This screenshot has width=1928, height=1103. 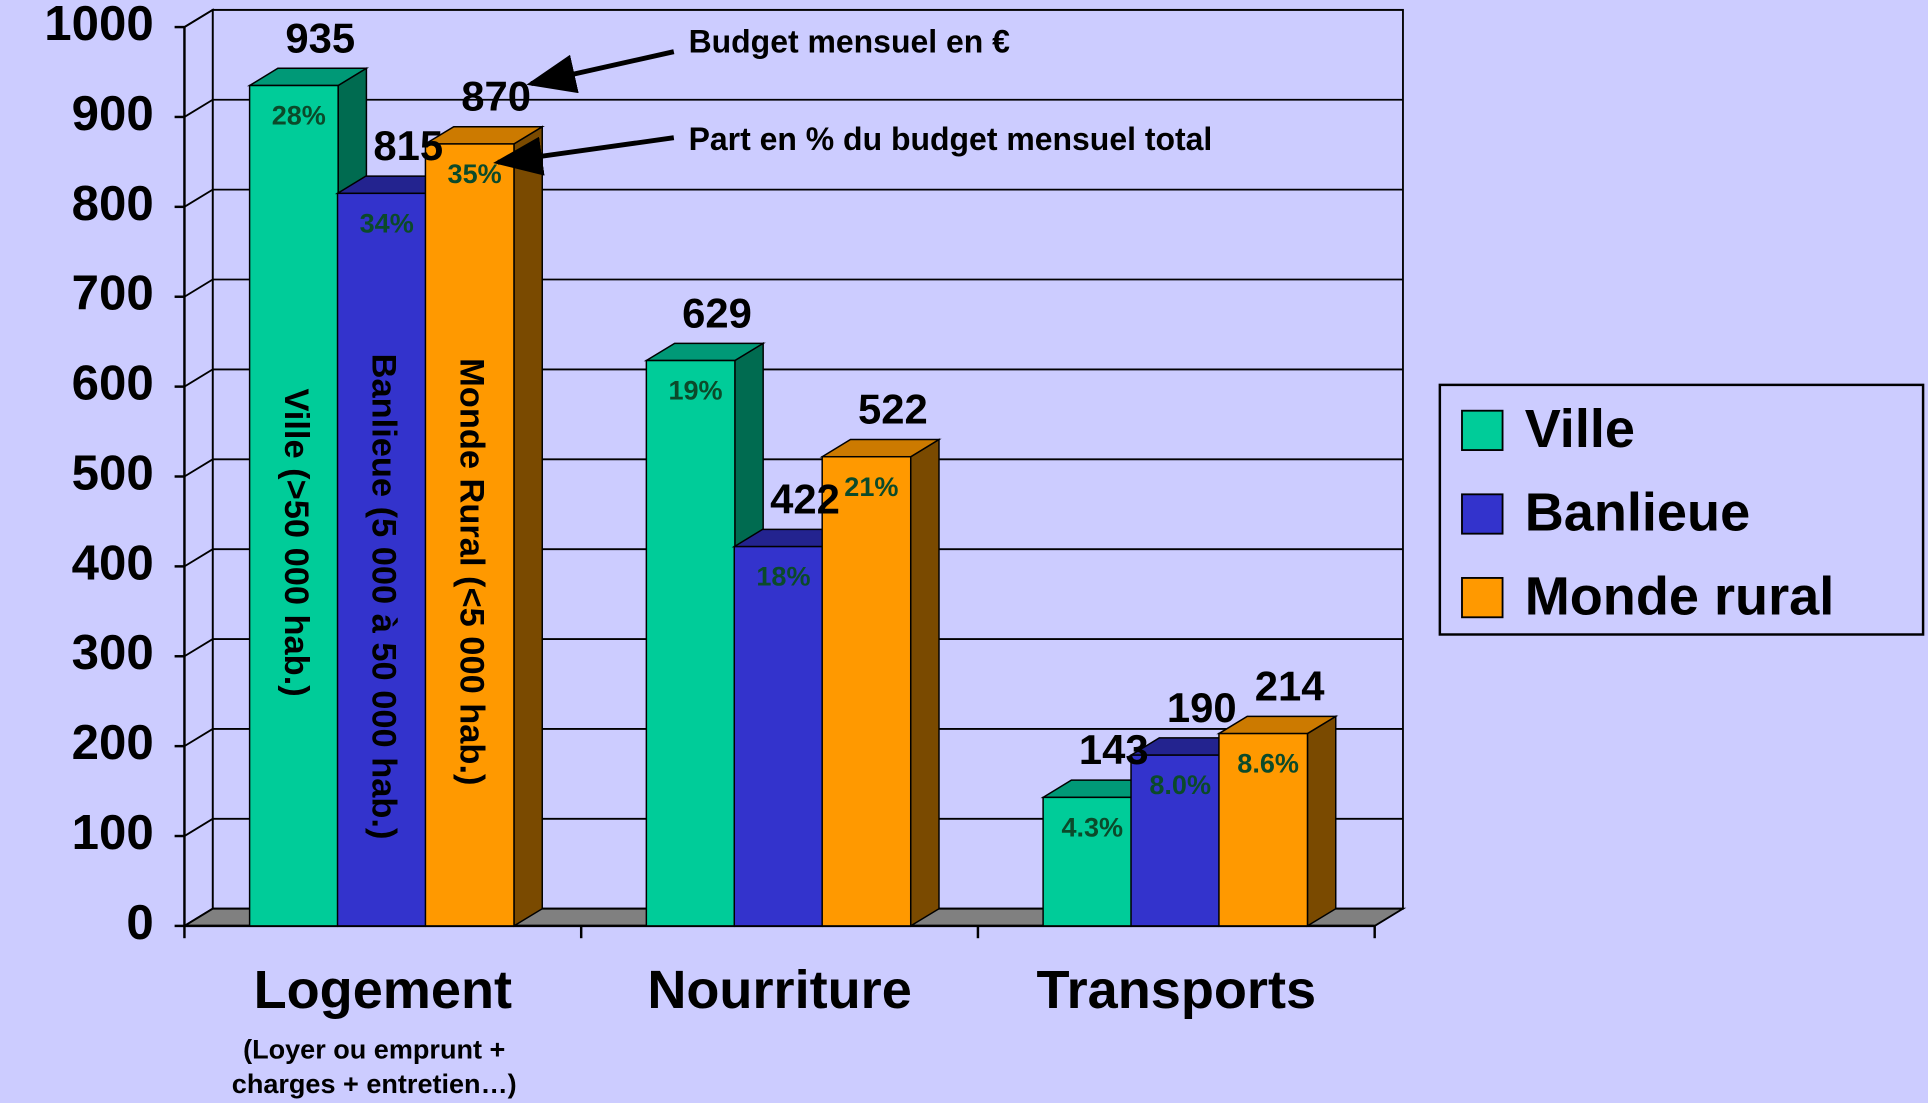 What do you see at coordinates (113, 293) in the screenshot?
I see `y-tick-label: 700` at bounding box center [113, 293].